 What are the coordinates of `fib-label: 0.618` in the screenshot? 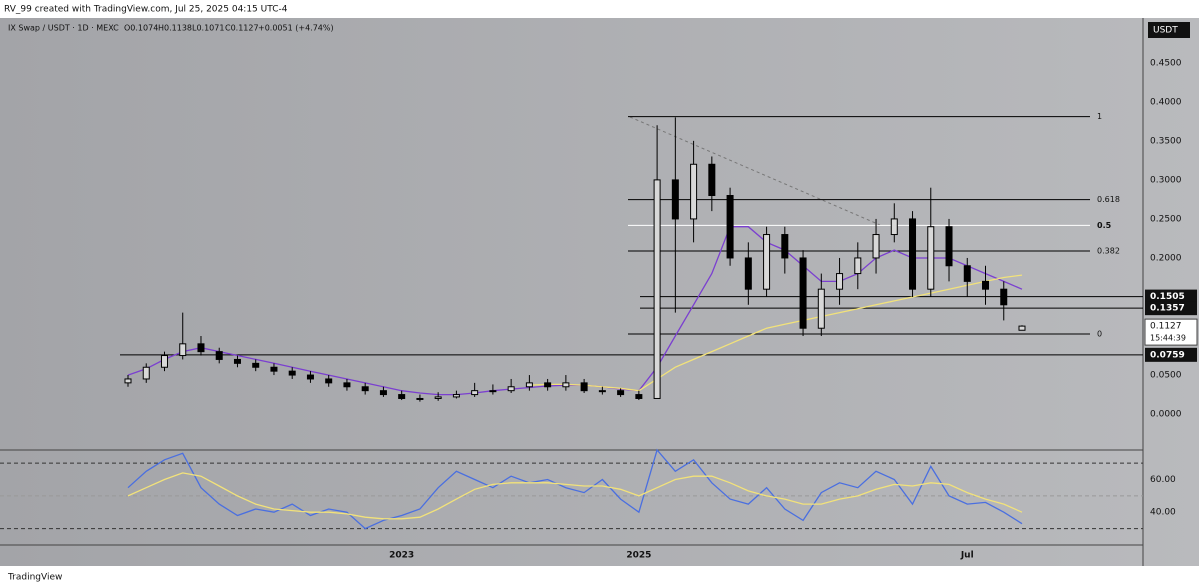 It's located at (1108, 199).